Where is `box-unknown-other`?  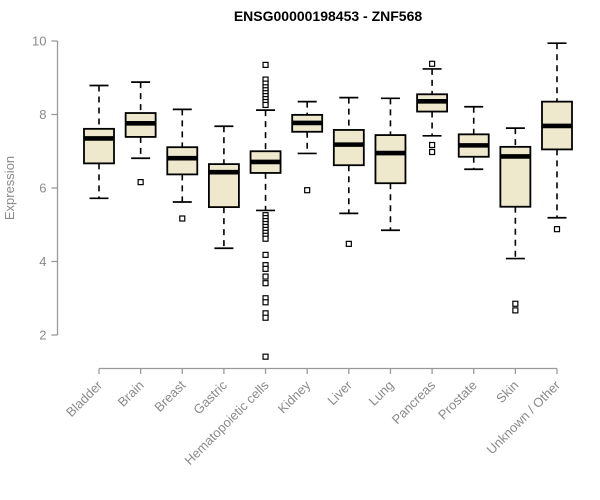
box-unknown-other is located at coordinates (557, 137).